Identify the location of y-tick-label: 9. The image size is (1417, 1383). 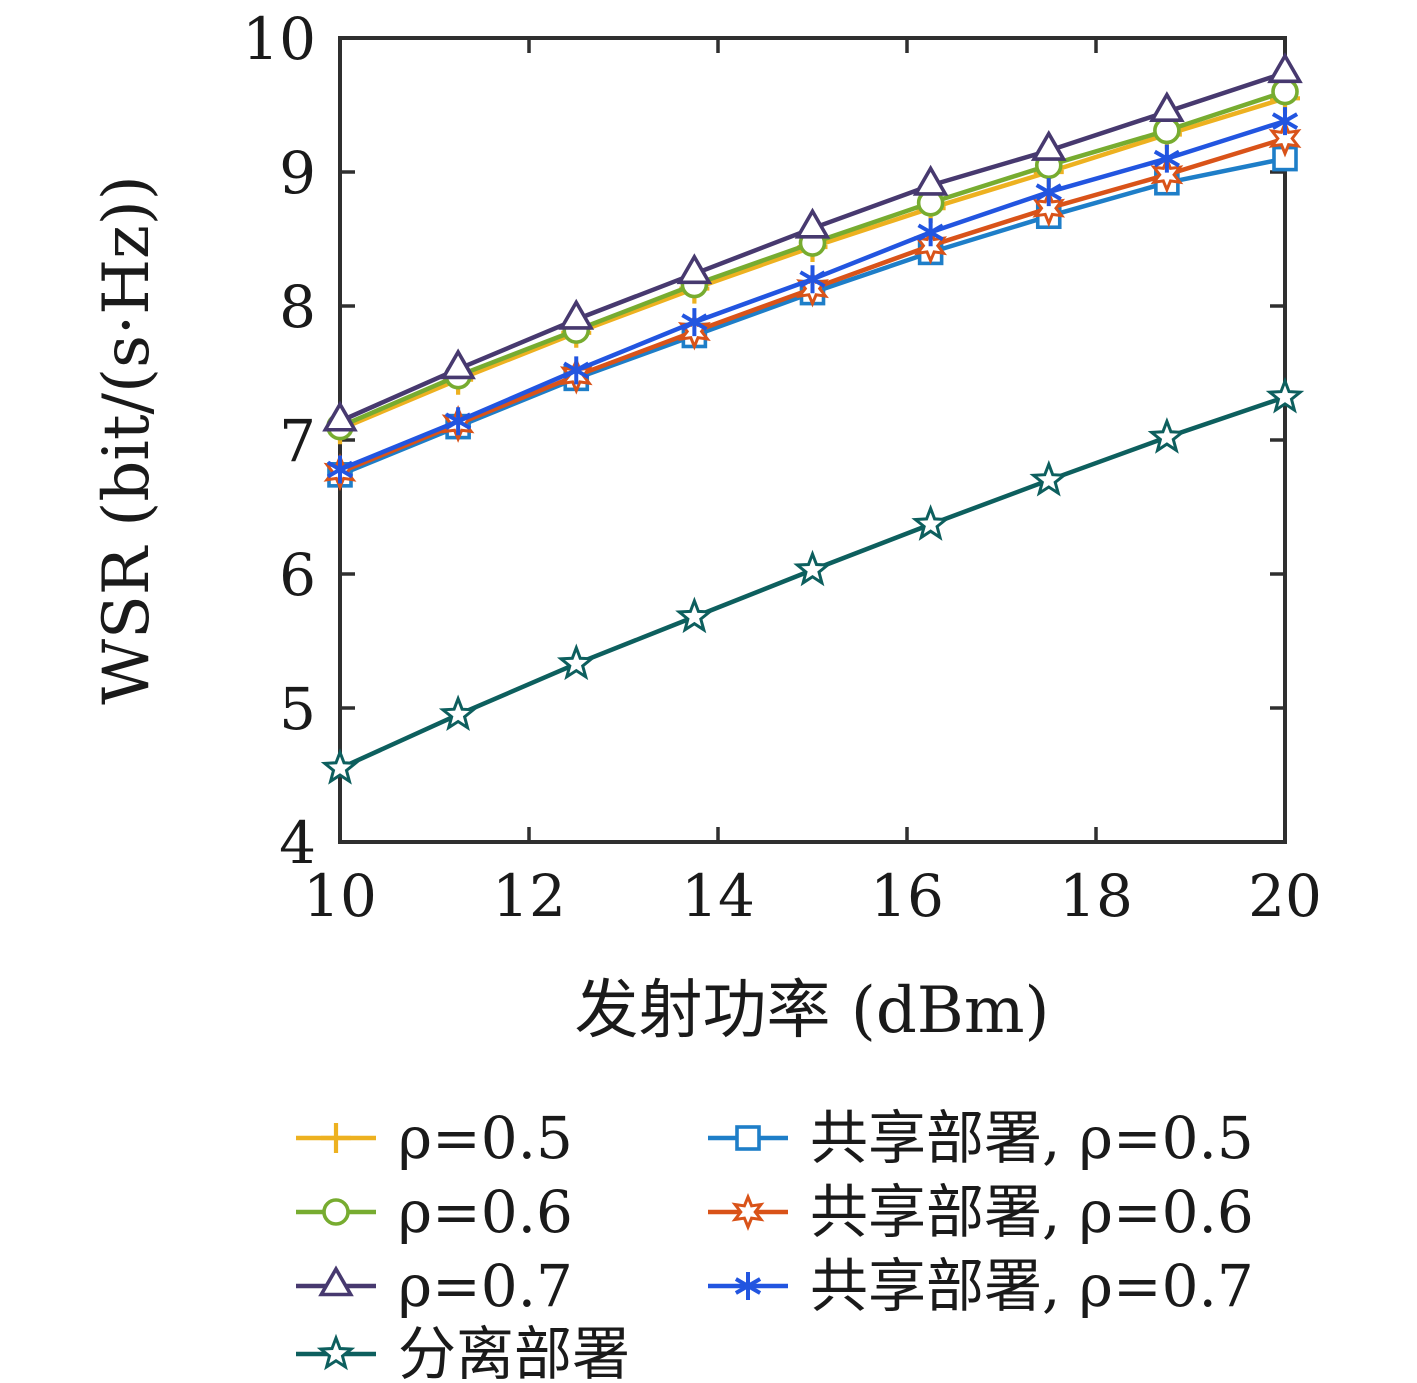
(297, 173).